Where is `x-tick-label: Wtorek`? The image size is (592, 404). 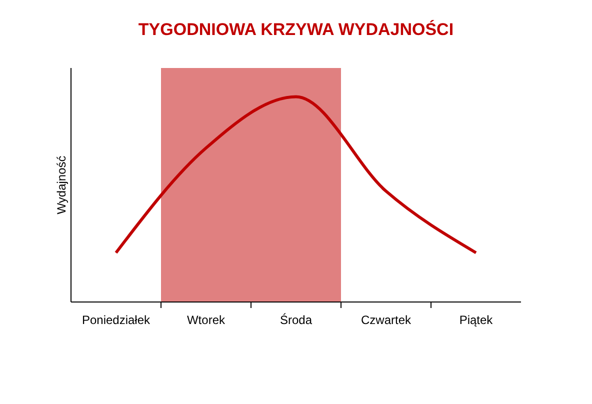 x-tick-label: Wtorek is located at coordinates (206, 320).